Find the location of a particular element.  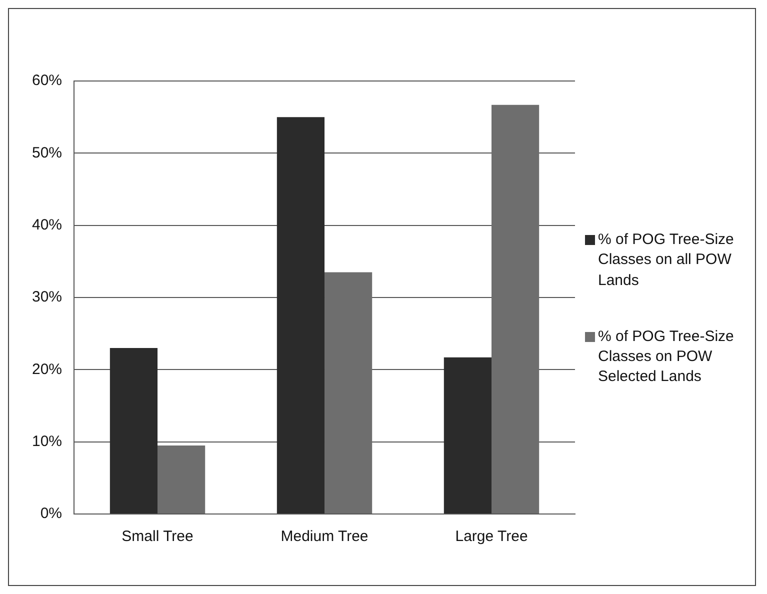

x-tick-label: Small Tree is located at coordinates (158, 537).